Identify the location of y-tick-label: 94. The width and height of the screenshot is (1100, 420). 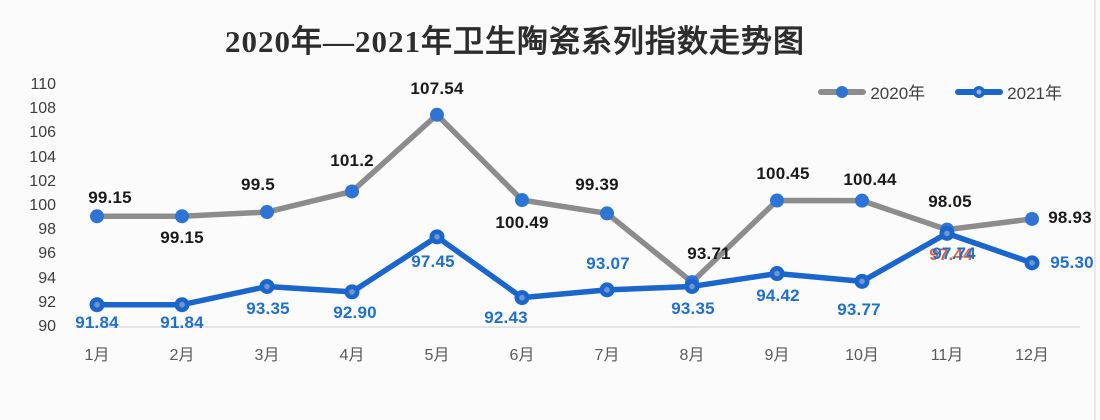
(47, 278).